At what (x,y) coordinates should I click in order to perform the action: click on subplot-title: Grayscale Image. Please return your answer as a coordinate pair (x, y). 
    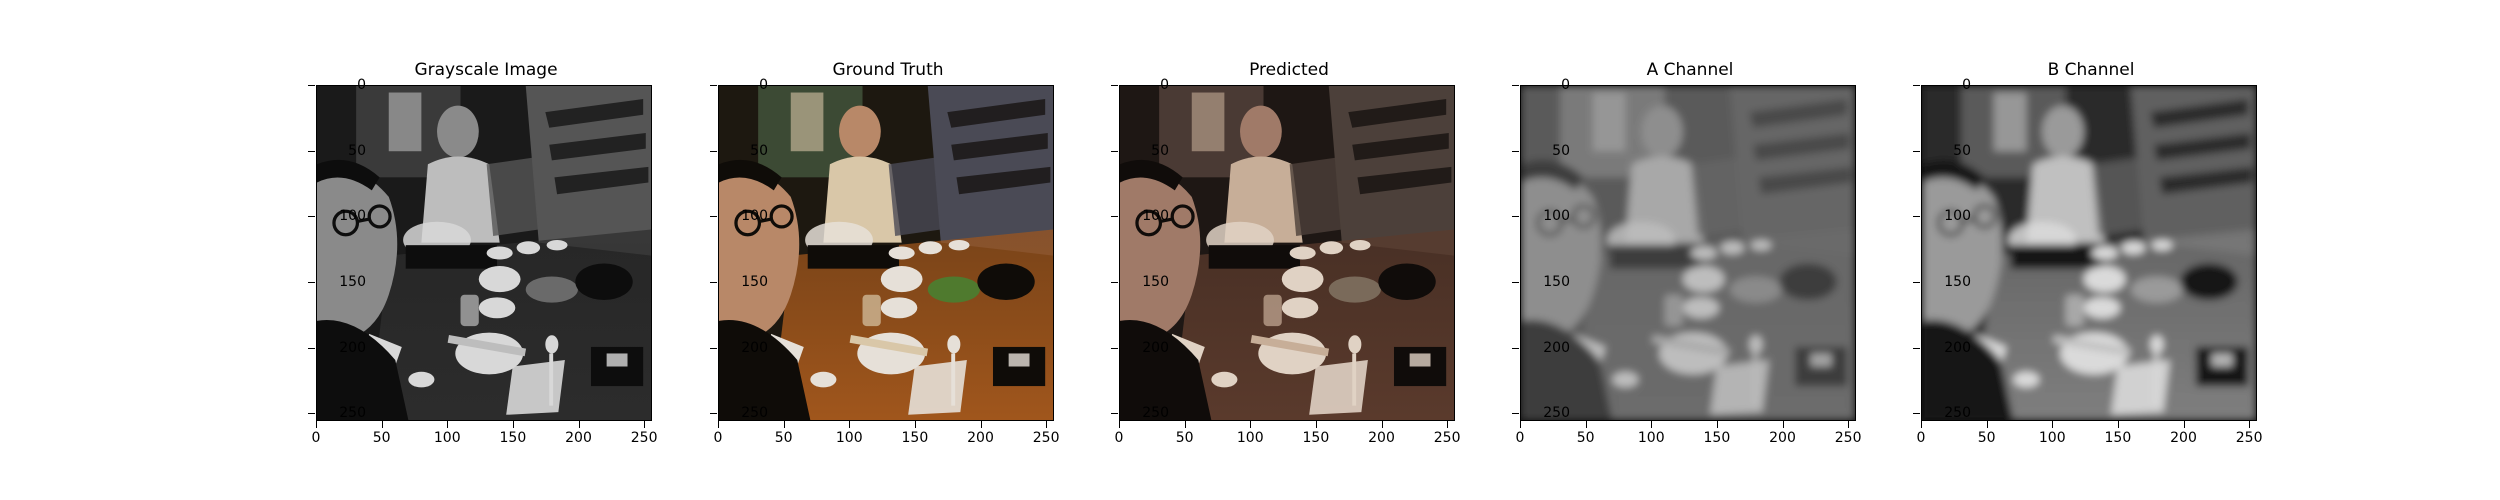
    Looking at the image, I should click on (486, 70).